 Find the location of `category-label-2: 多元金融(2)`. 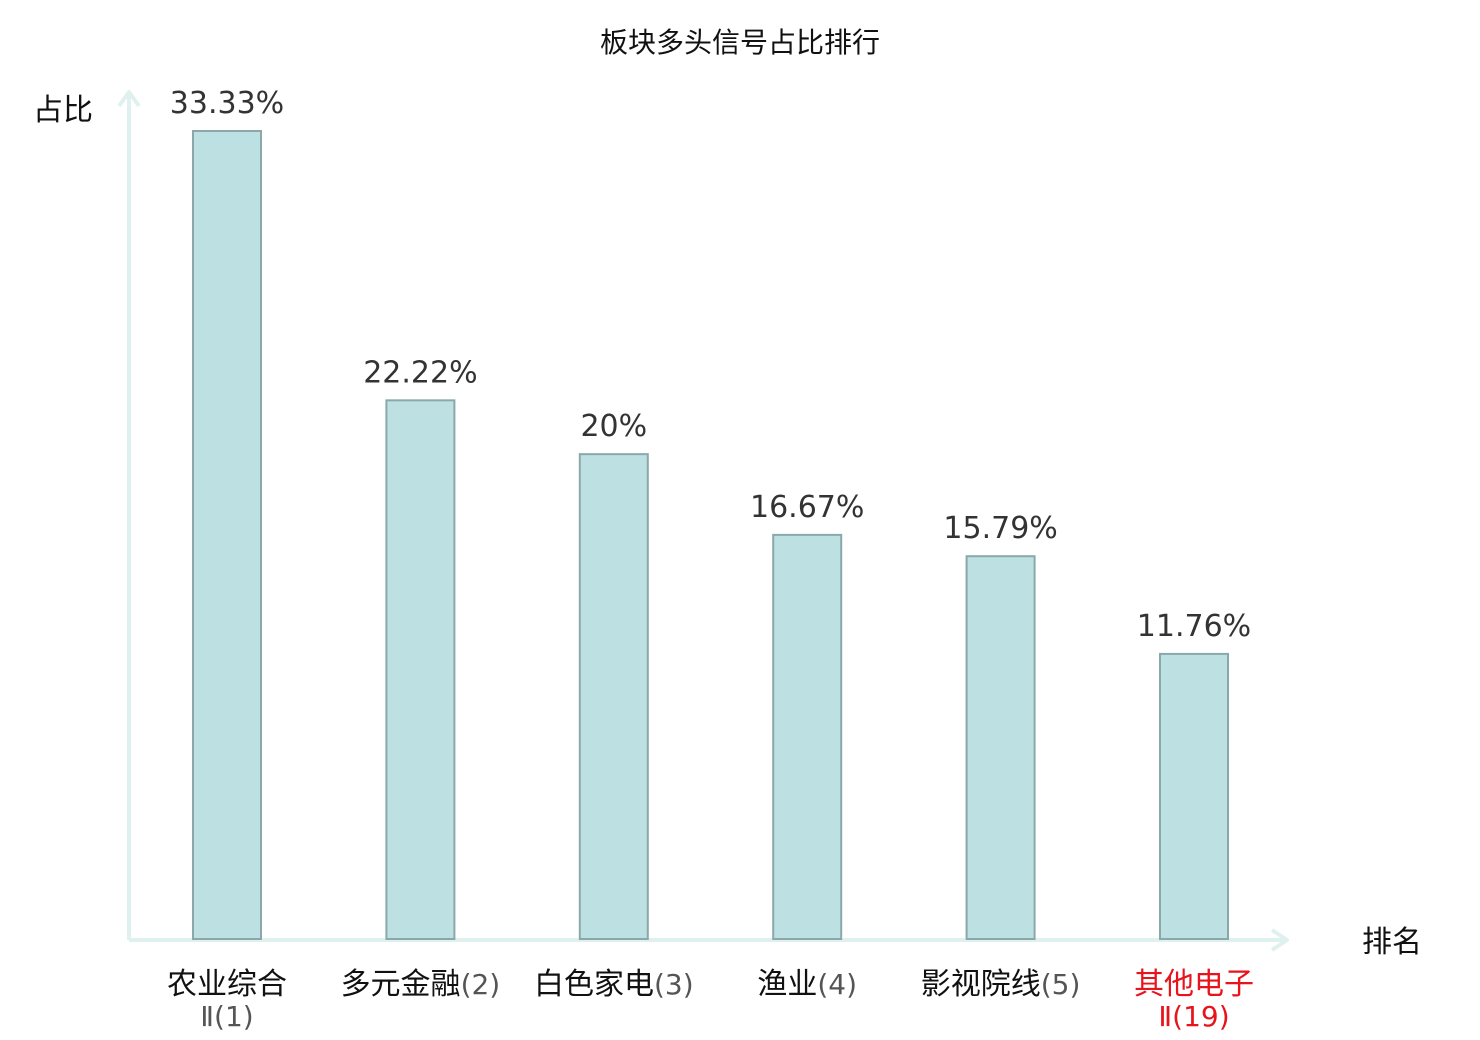

category-label-2: 多元金融(2) is located at coordinates (421, 984).